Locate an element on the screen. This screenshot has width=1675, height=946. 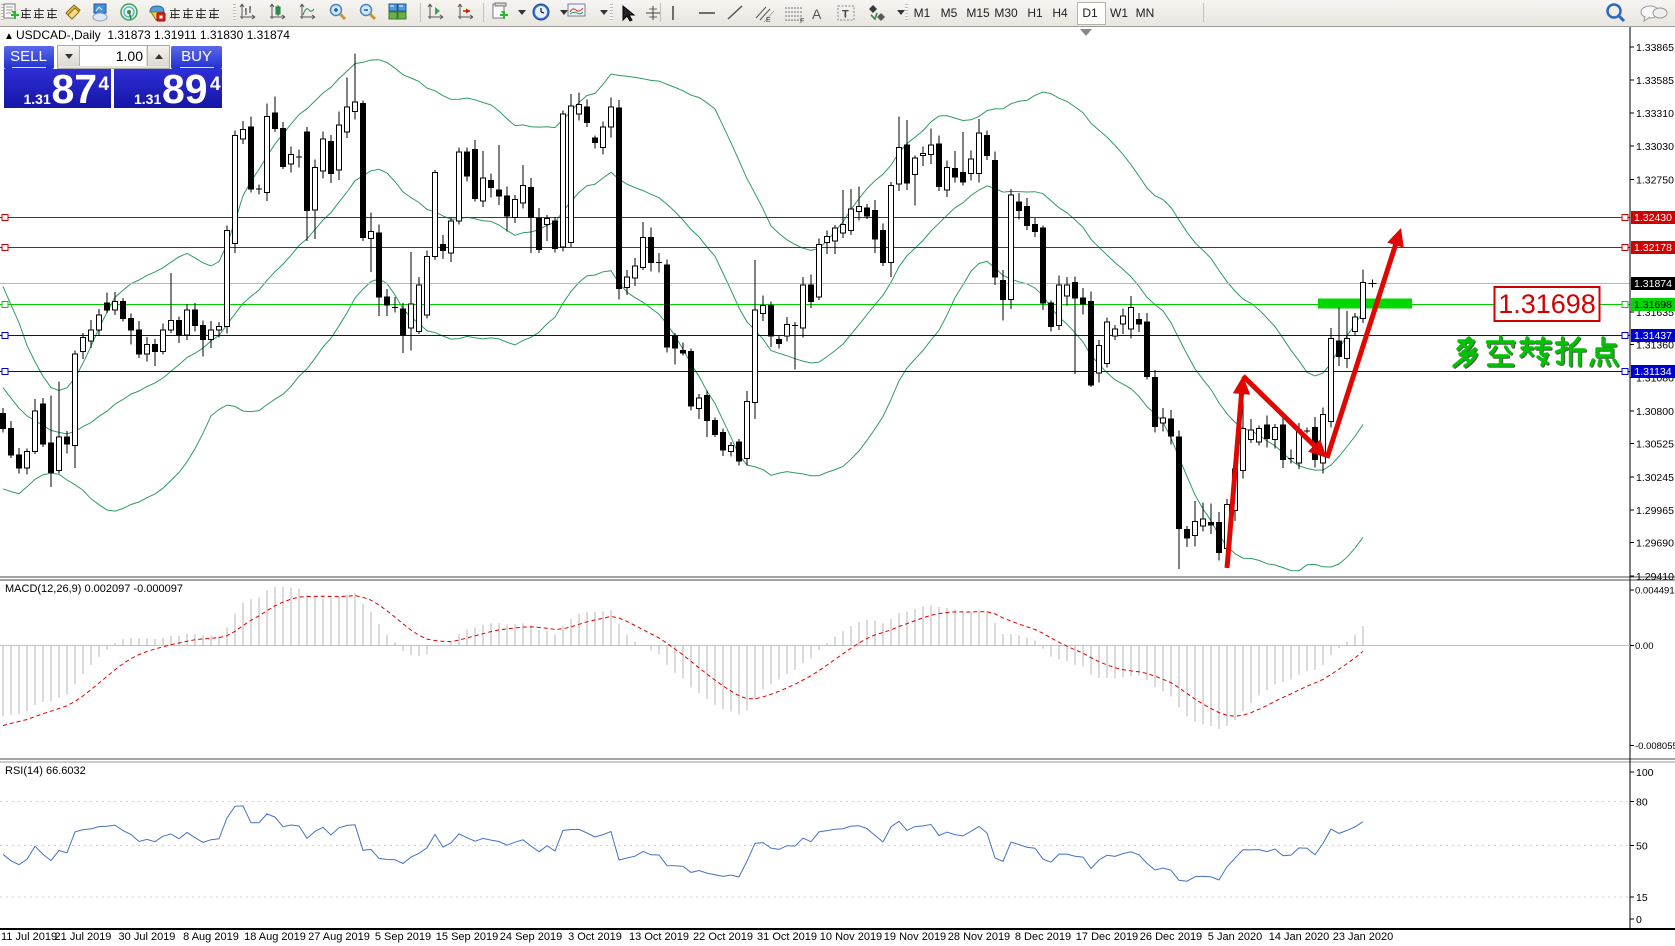
svg-text: 1.33030 is located at coordinates (1655, 147).